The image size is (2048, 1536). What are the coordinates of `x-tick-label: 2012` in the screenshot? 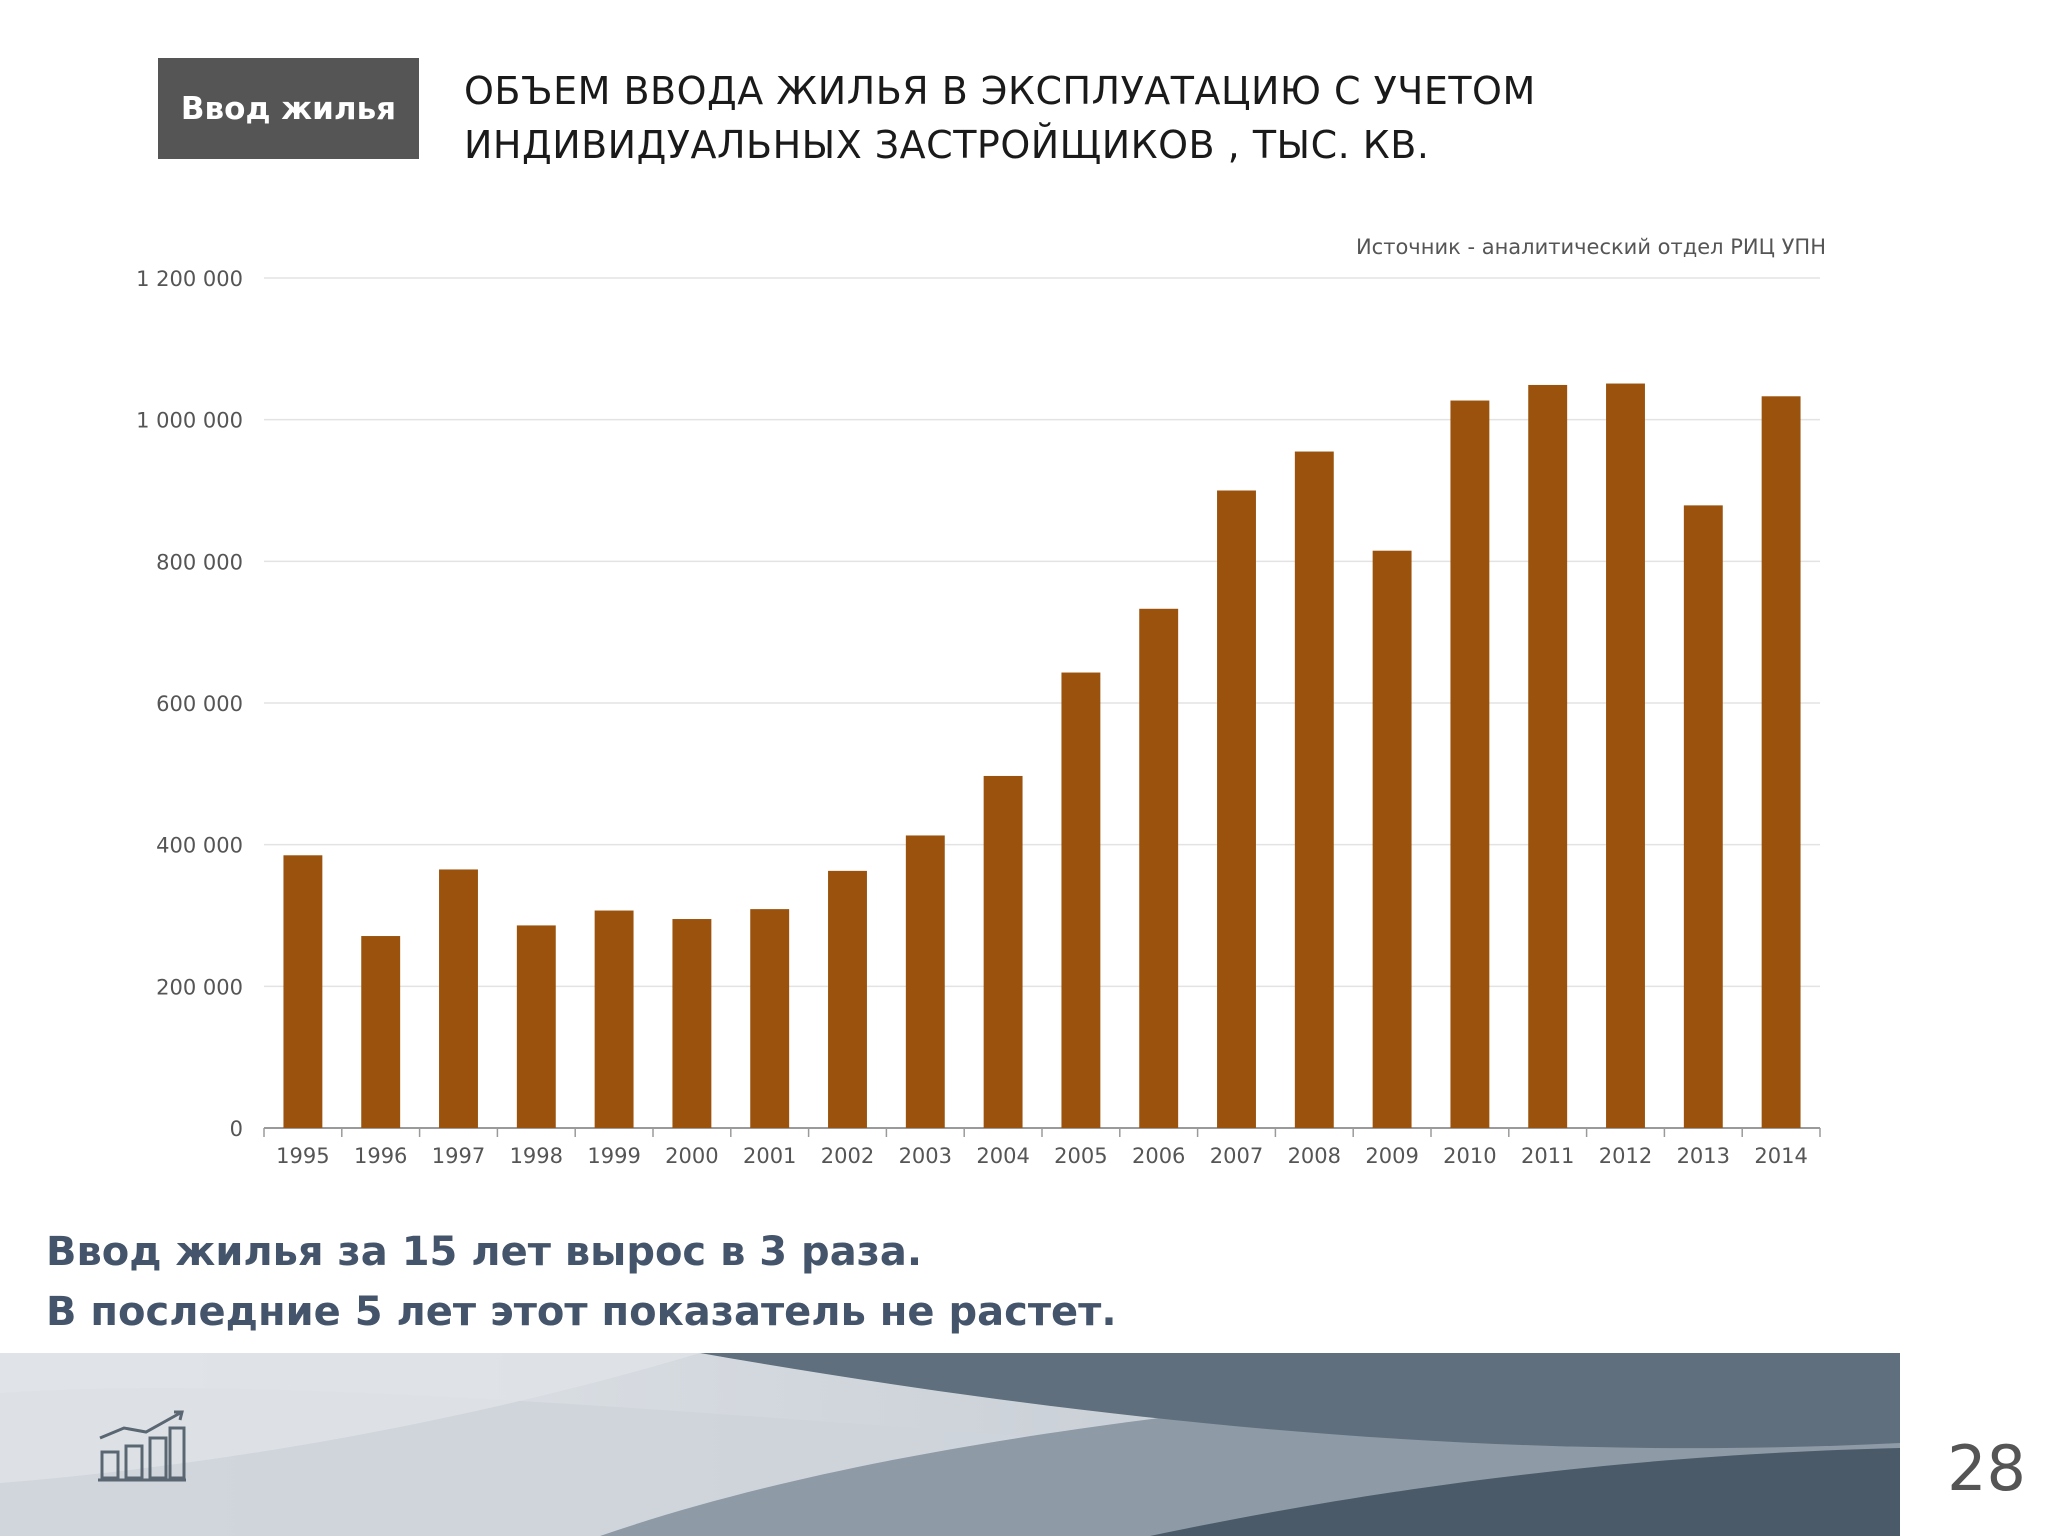 It's located at (1625, 1156).